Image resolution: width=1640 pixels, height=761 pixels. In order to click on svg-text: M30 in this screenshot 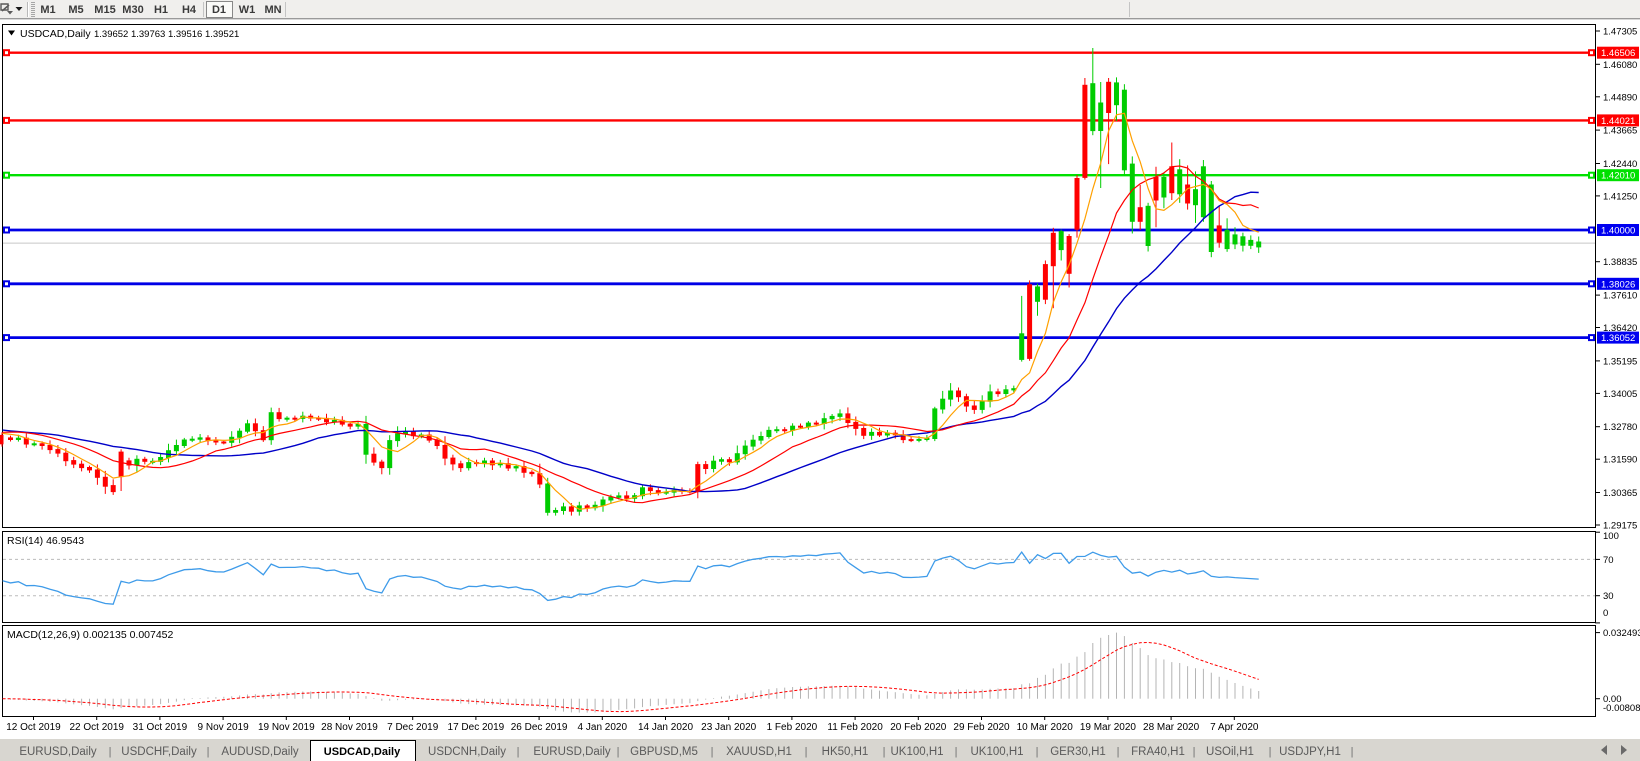, I will do `click(132, 10)`.